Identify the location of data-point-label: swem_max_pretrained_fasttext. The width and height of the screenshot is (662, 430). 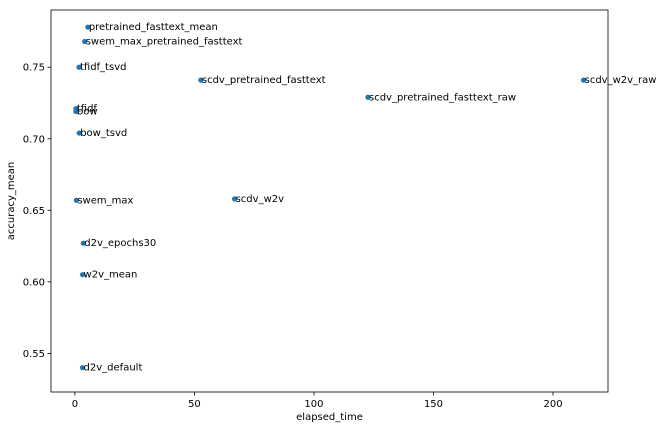
(164, 41).